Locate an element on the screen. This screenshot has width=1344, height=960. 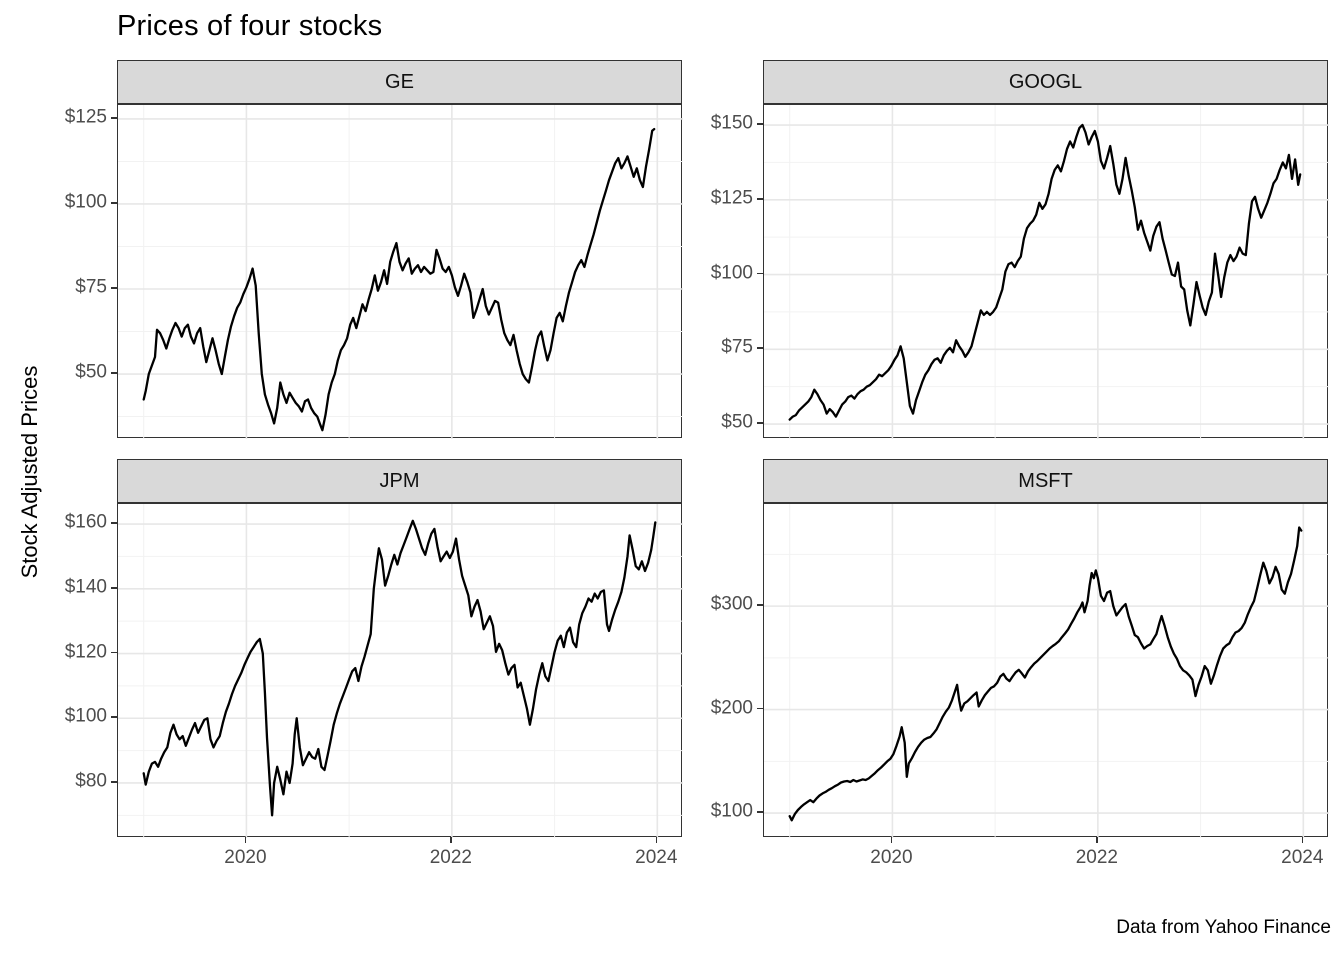
facet-strip-label: MSFT is located at coordinates (1045, 480).